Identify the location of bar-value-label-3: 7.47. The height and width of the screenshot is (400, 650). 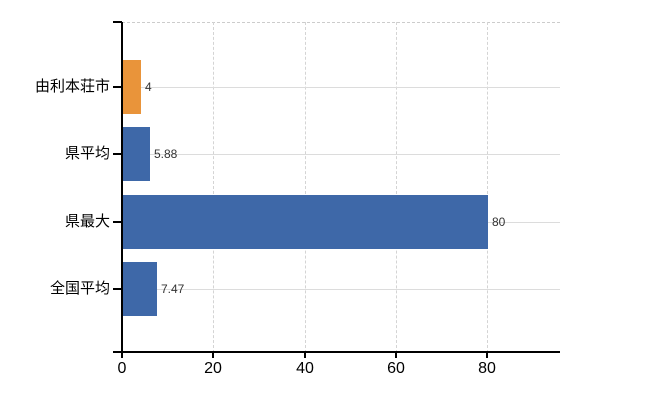
(173, 289).